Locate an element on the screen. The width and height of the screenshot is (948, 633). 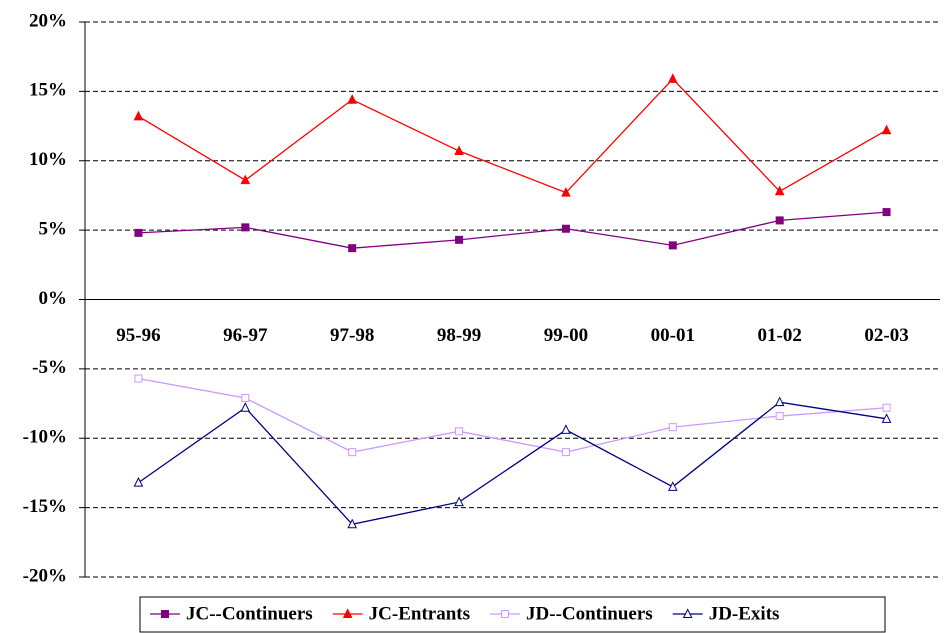
y-tick-label: 10% is located at coordinates (48, 159).